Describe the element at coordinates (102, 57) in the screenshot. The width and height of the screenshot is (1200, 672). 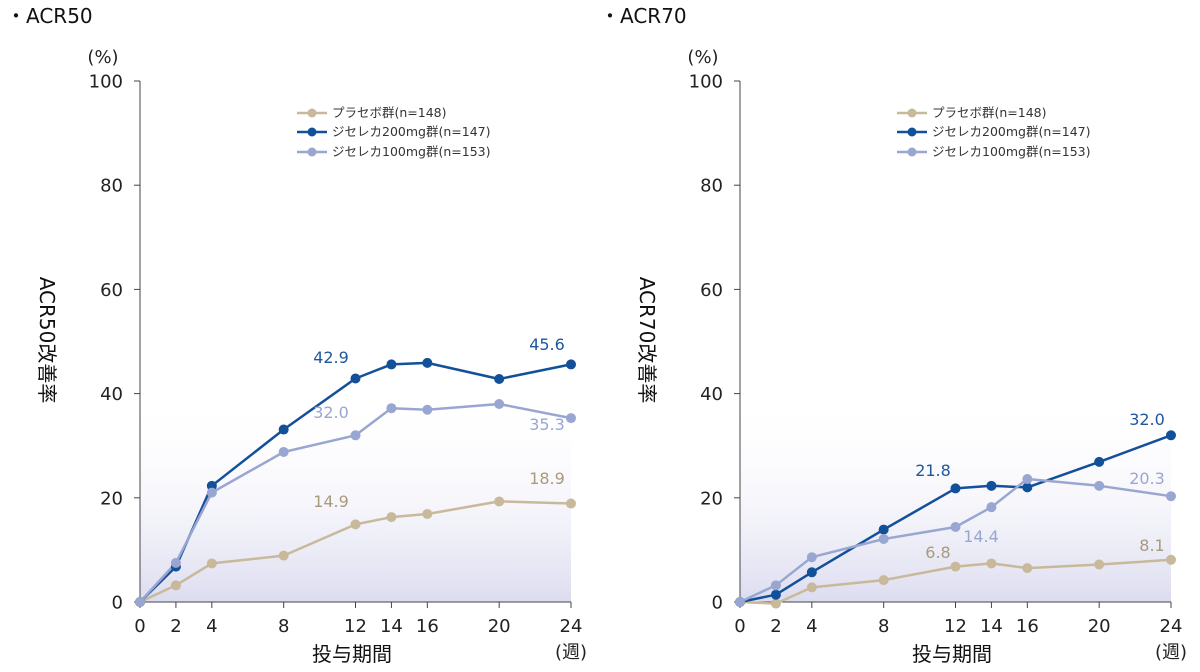
I see `acr50-y-unit-label: (%)` at that location.